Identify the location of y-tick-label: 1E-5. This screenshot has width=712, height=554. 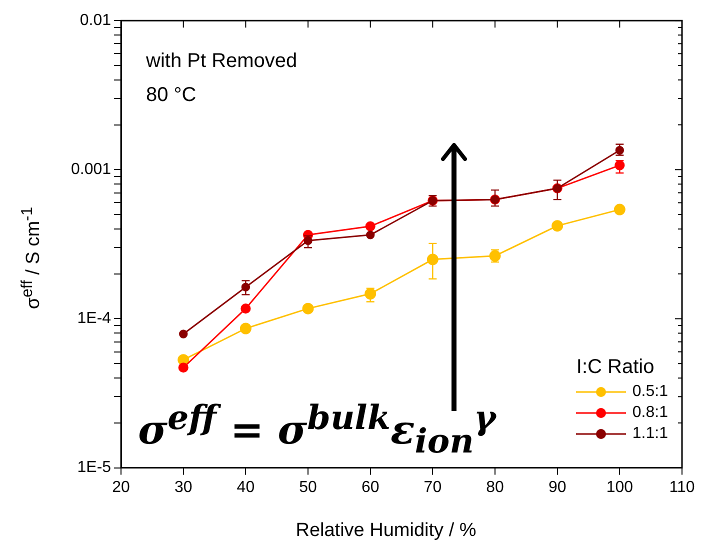
(94, 467).